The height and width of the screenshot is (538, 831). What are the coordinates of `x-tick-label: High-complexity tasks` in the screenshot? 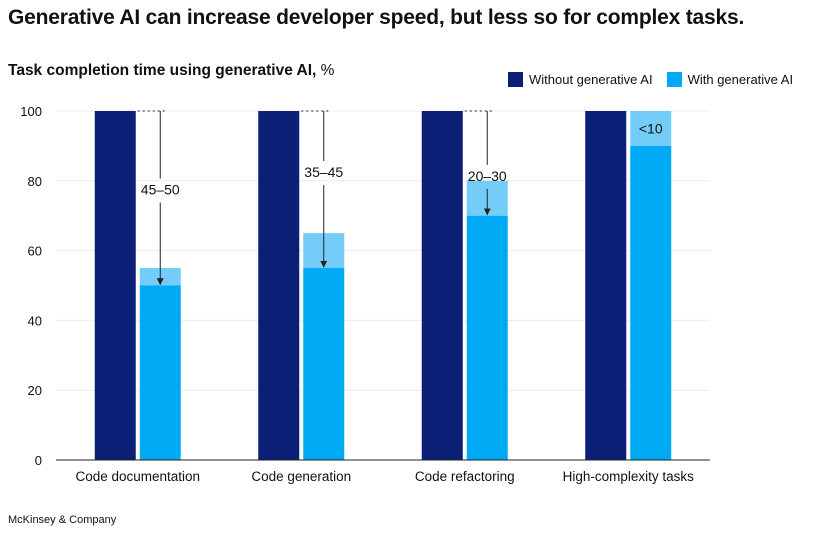 It's located at (629, 476).